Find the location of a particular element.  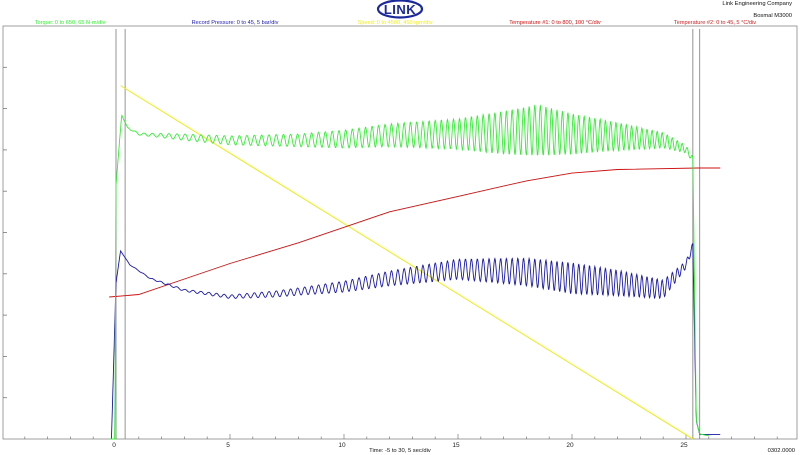

legend-entry-temp1: Temperature #1: 0 to 800, 100 °C/div is located at coordinates (555, 23).